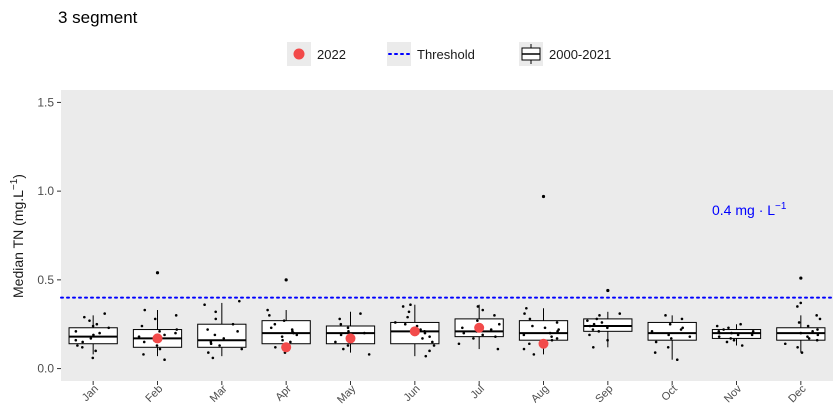  Describe the element at coordinates (283, 393) in the screenshot. I see `x-tick-label: Apr` at that location.